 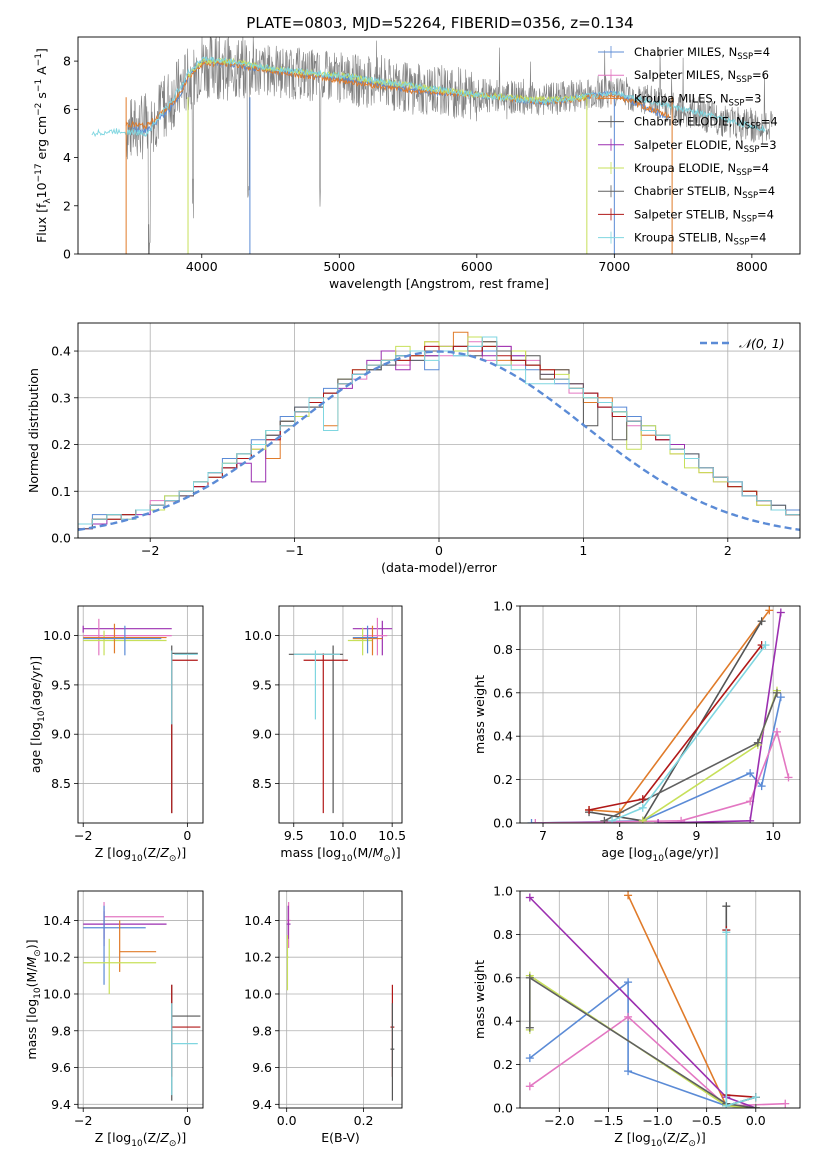 I want to click on y-axis-label: mass weight, so click(x=479, y=999).